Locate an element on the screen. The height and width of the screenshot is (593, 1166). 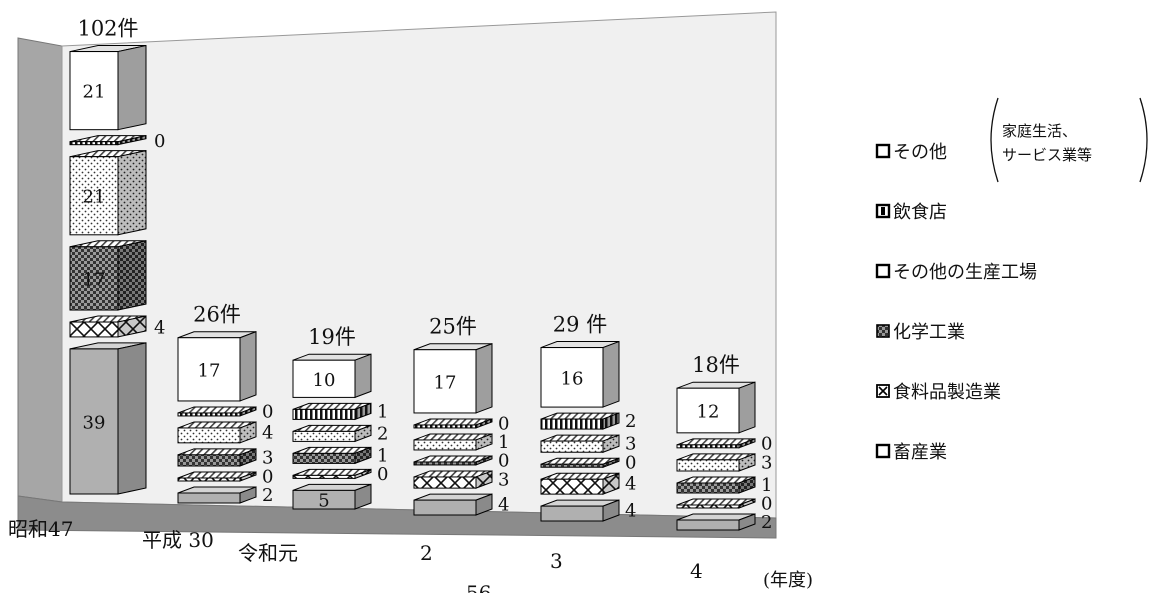
data-label-2-4: 1 is located at coordinates (382, 411).